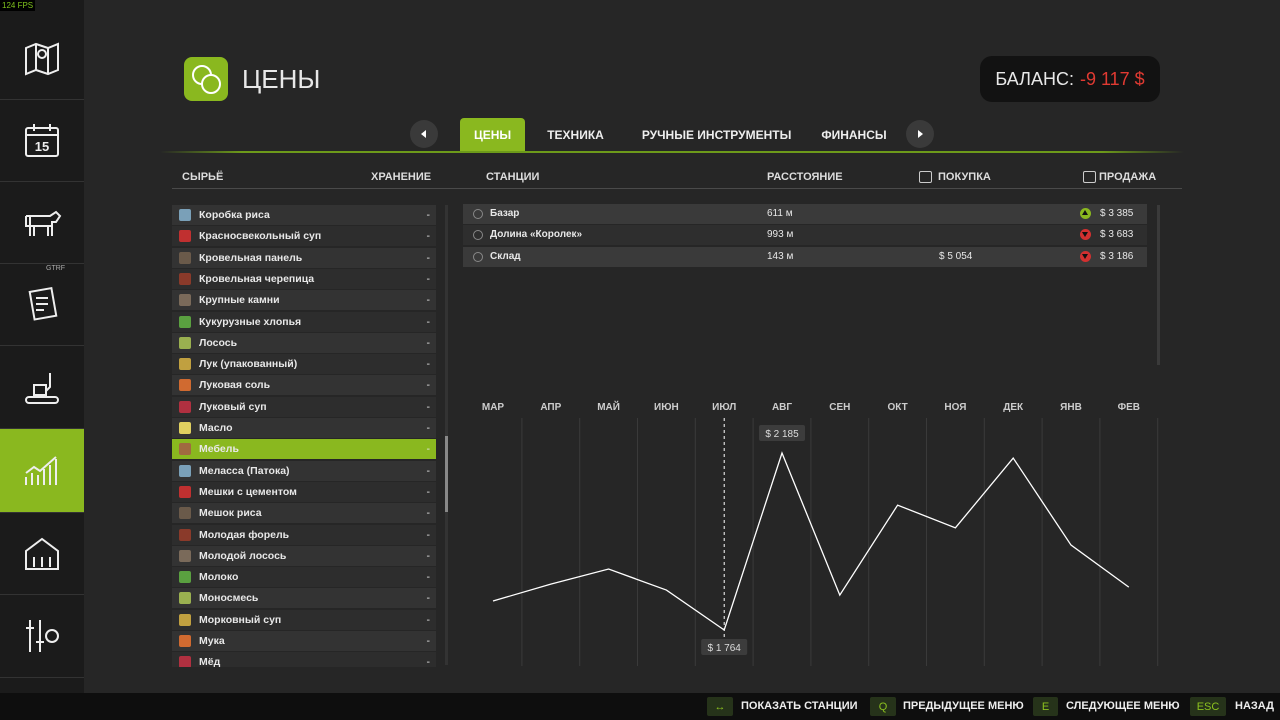 Image resolution: width=1280 pixels, height=720 pixels. I want to click on balance-value: -9 117 $, so click(1112, 78).